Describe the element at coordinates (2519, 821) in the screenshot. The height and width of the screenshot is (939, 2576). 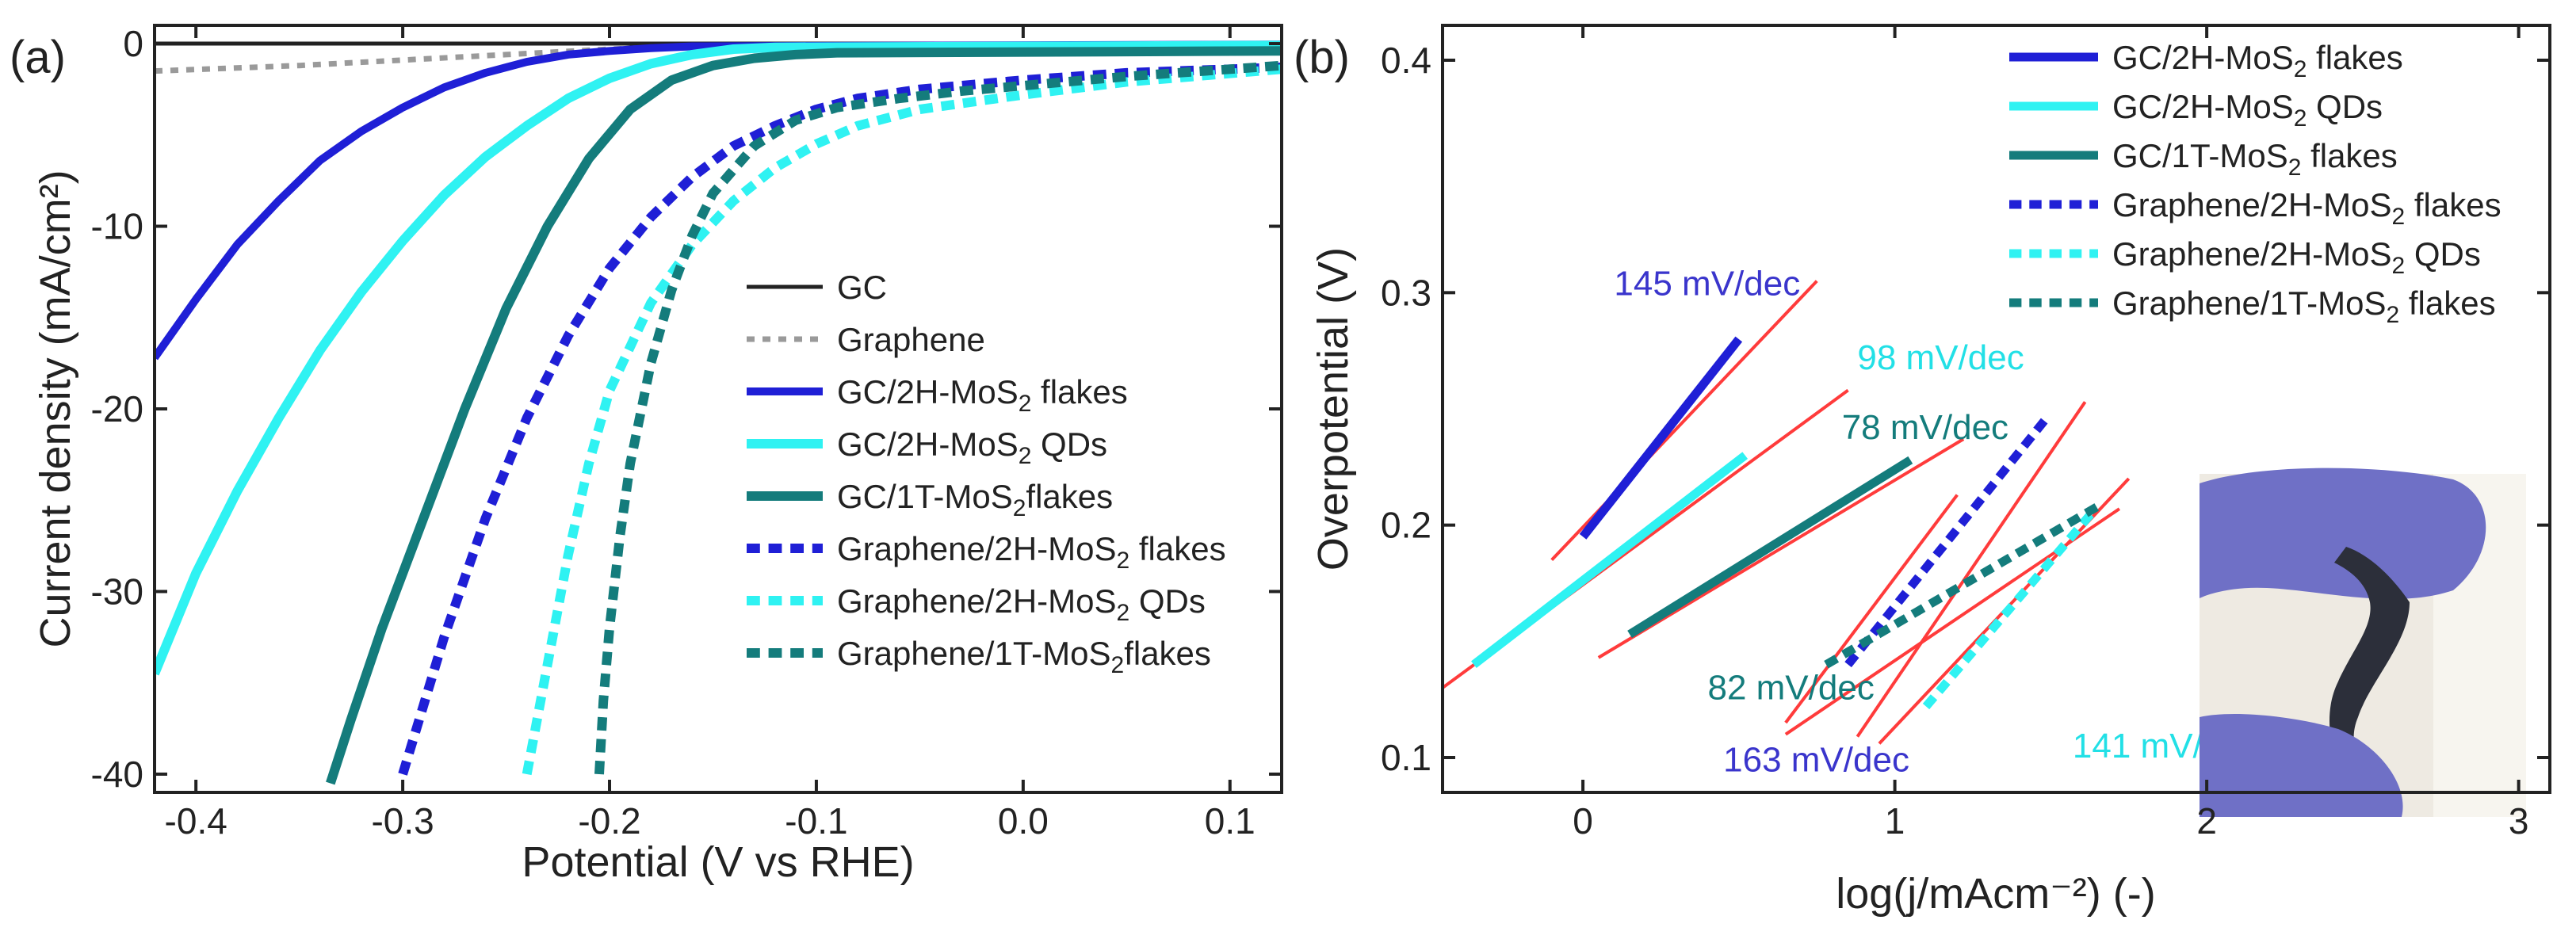
I see `panel-b-xtick-label: 3` at that location.